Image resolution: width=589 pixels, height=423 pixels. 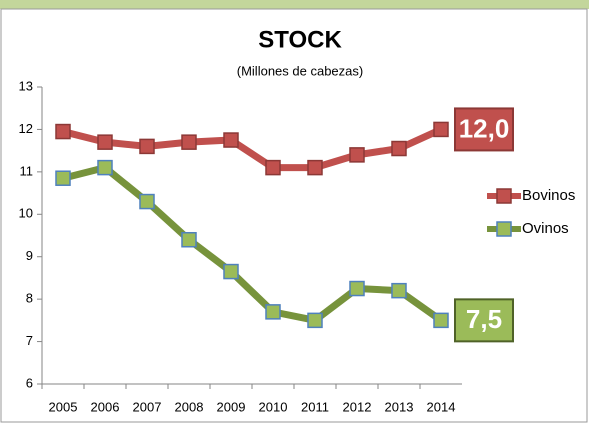 What do you see at coordinates (26, 128) in the screenshot?
I see `y-tick-label: 12` at bounding box center [26, 128].